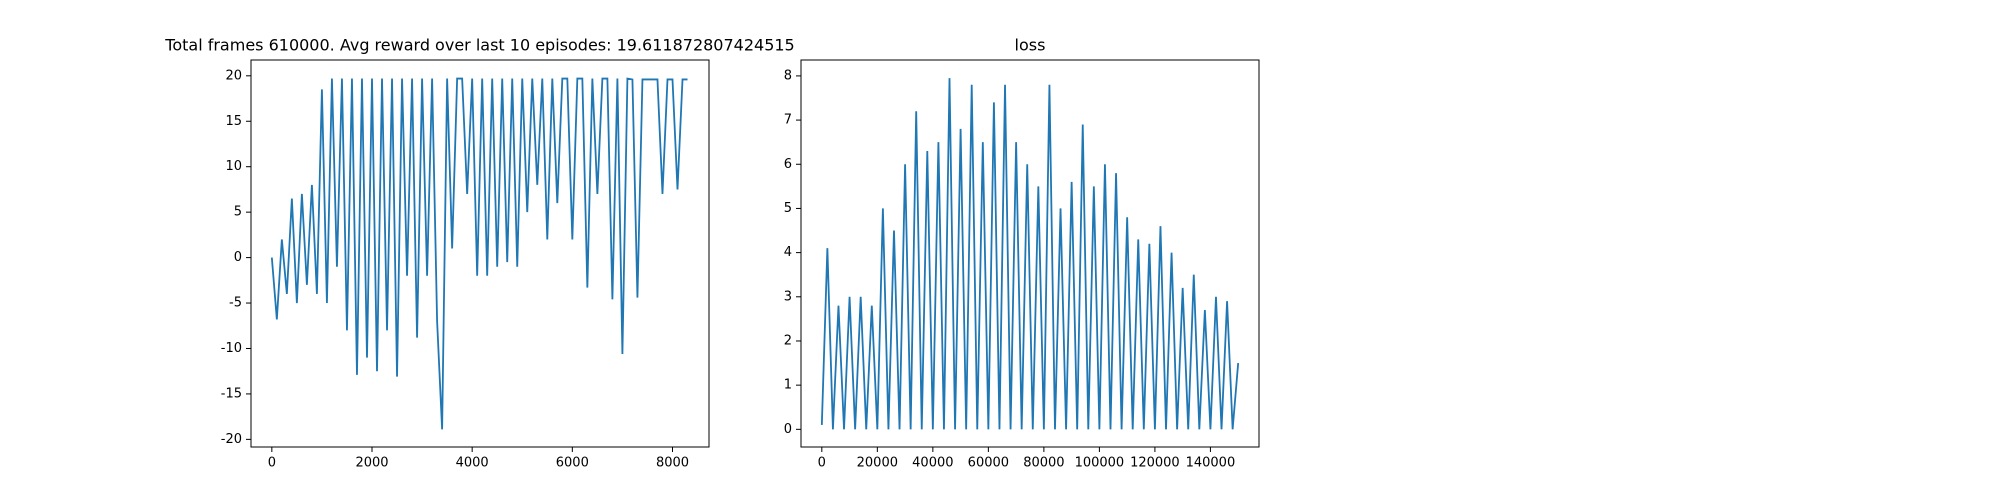 This screenshot has width=2000, height=500. Describe the element at coordinates (788, 252) in the screenshot. I see `y-tick-label: 4` at that location.